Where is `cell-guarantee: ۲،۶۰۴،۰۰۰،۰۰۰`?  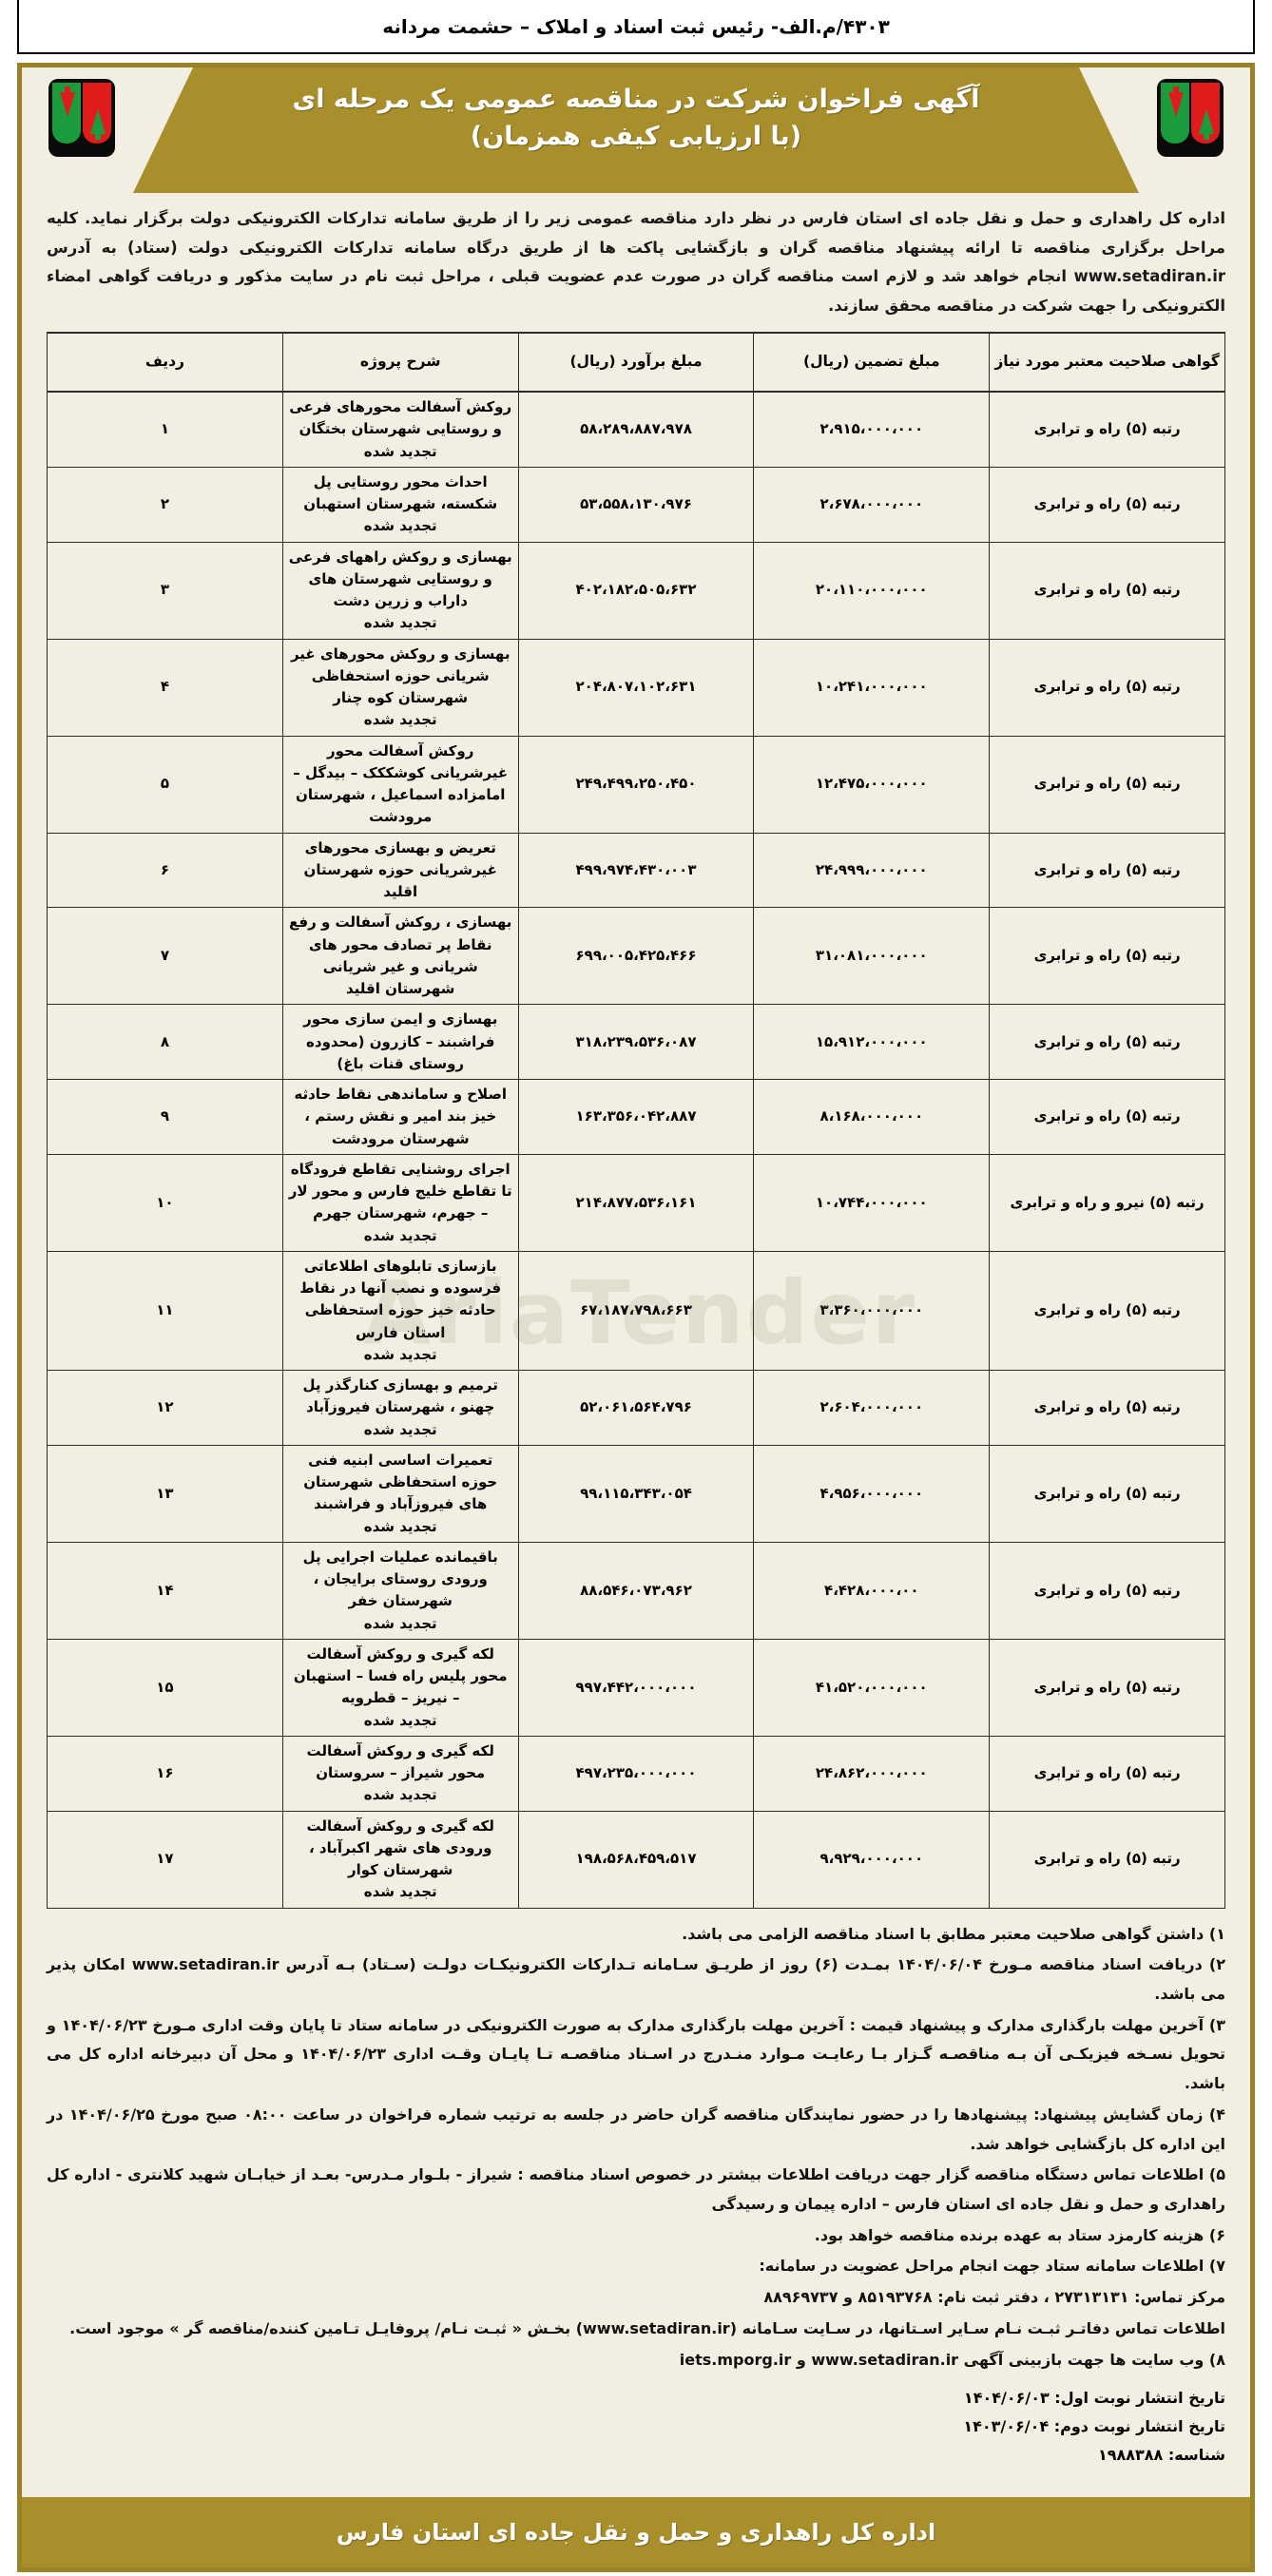 cell-guarantee: ۲،۶۰۴،۰۰۰،۰۰۰ is located at coordinates (872, 1408).